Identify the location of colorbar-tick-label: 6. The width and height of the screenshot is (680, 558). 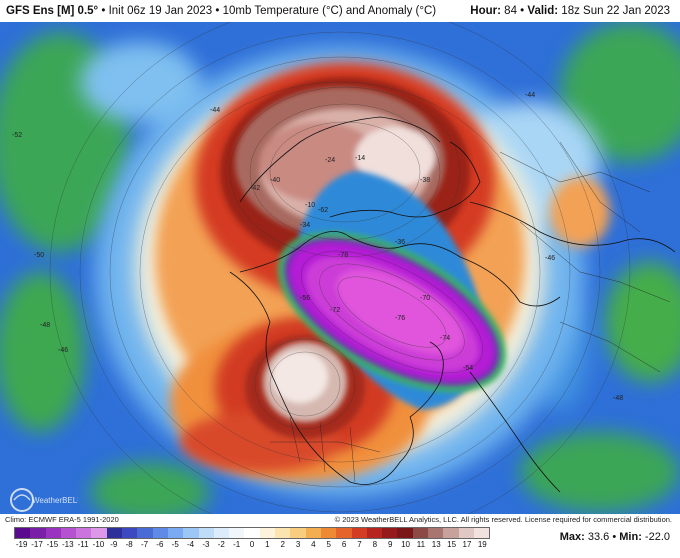
(344, 544).